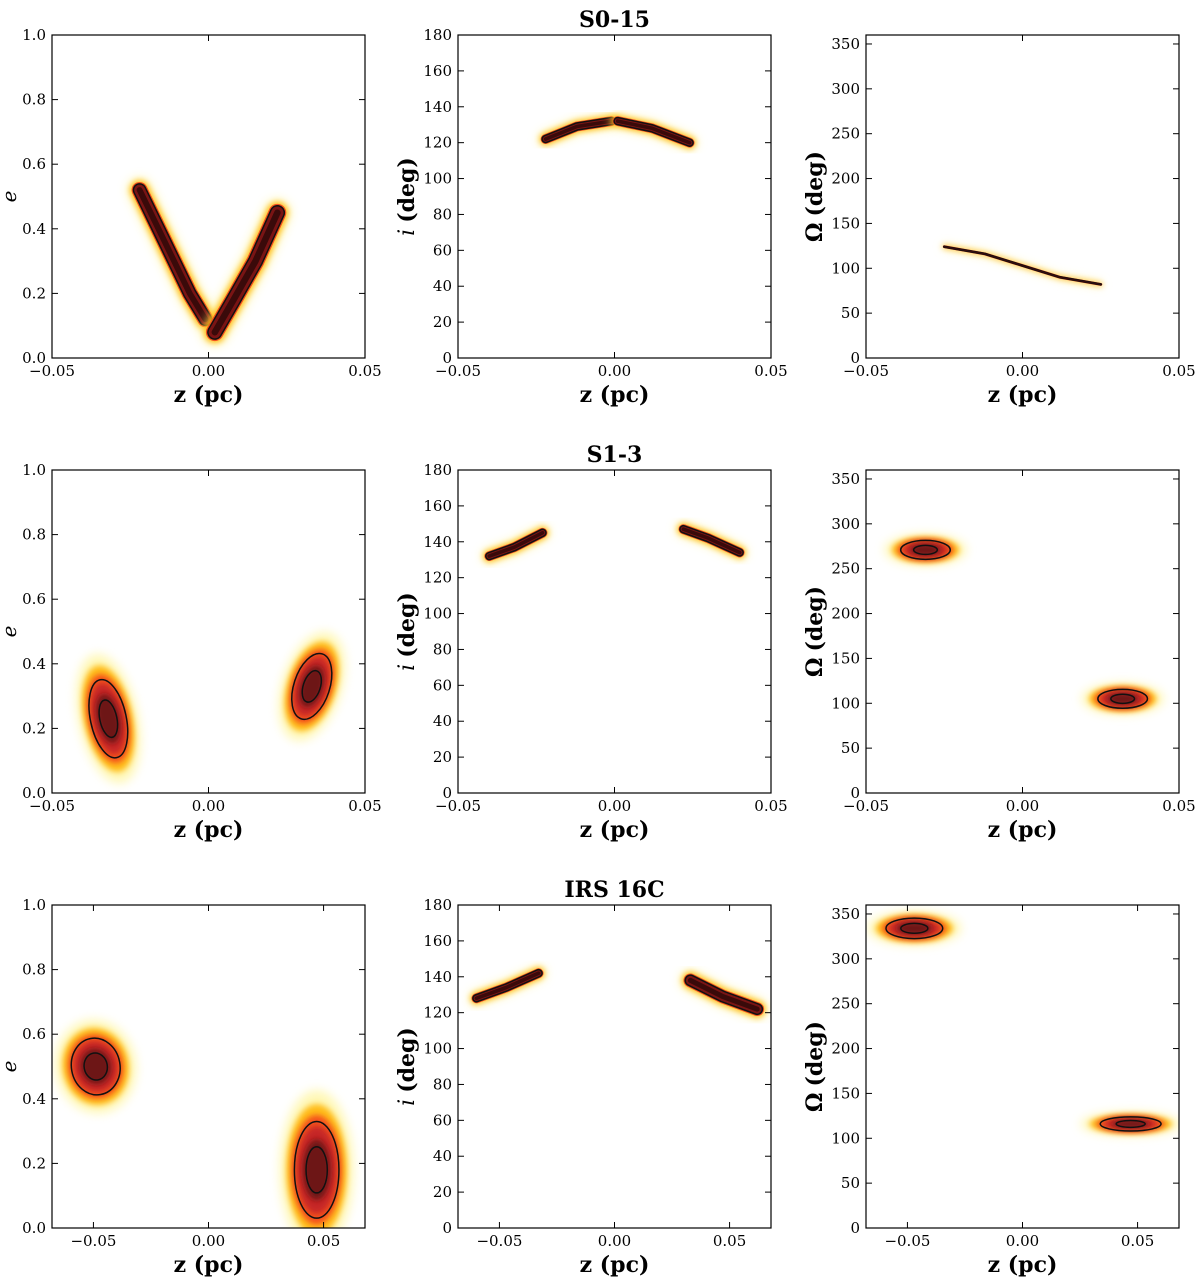  Describe the element at coordinates (442, 250) in the screenshot. I see `y-tick-label: 60` at that location.